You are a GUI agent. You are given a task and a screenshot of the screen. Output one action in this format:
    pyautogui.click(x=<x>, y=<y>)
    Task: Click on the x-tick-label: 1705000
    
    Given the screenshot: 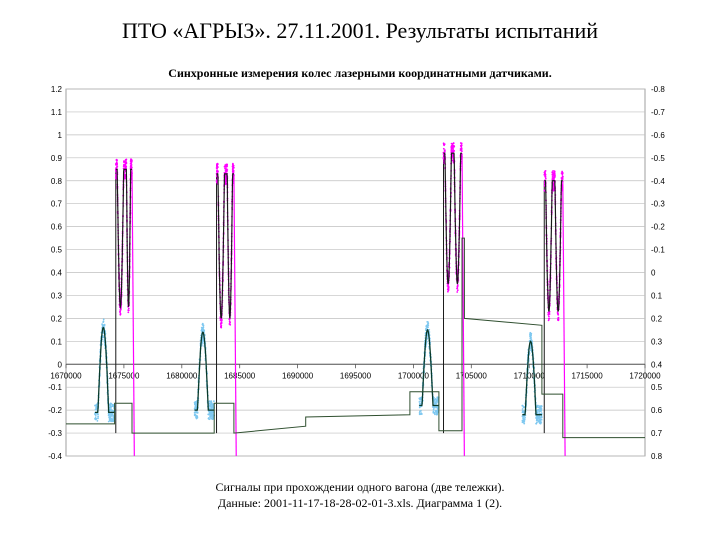 What is the action you would take?
    pyautogui.click(x=472, y=375)
    